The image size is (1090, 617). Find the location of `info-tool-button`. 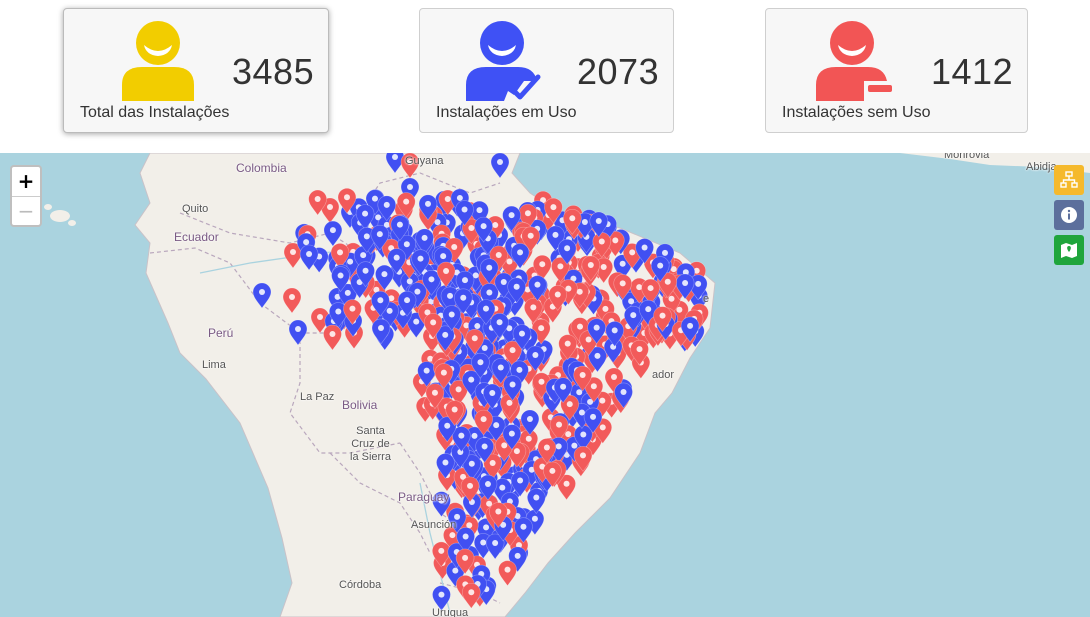

info-tool-button is located at coordinates (1069, 215).